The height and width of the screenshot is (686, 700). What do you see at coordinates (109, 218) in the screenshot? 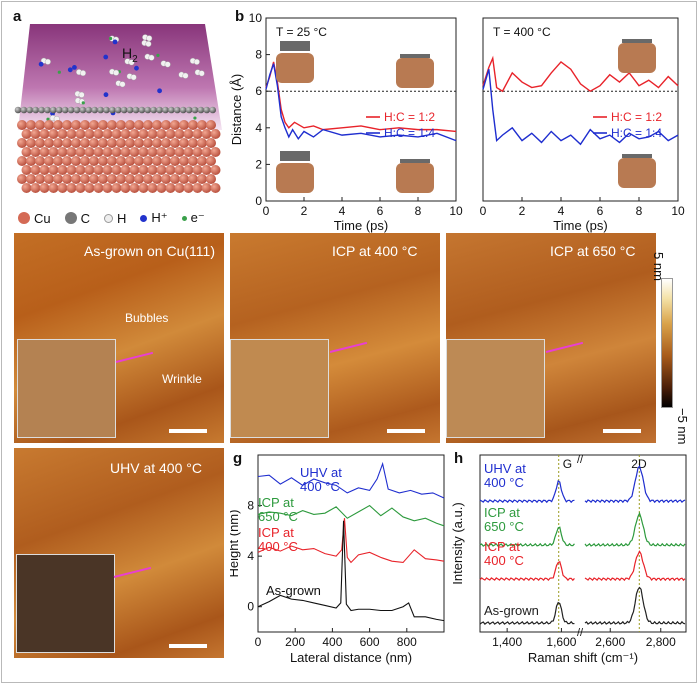
I see `legend-swatch-h` at bounding box center [109, 218].